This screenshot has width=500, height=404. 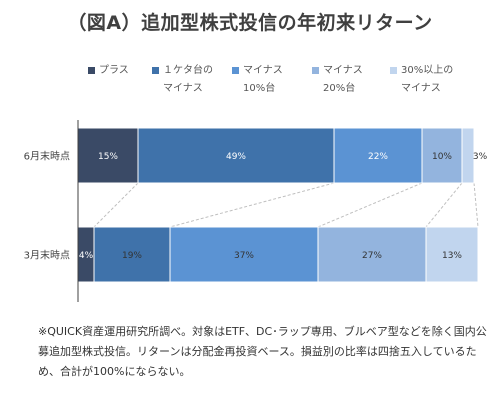 I want to click on category-label: 6月末時点, so click(x=47, y=156).